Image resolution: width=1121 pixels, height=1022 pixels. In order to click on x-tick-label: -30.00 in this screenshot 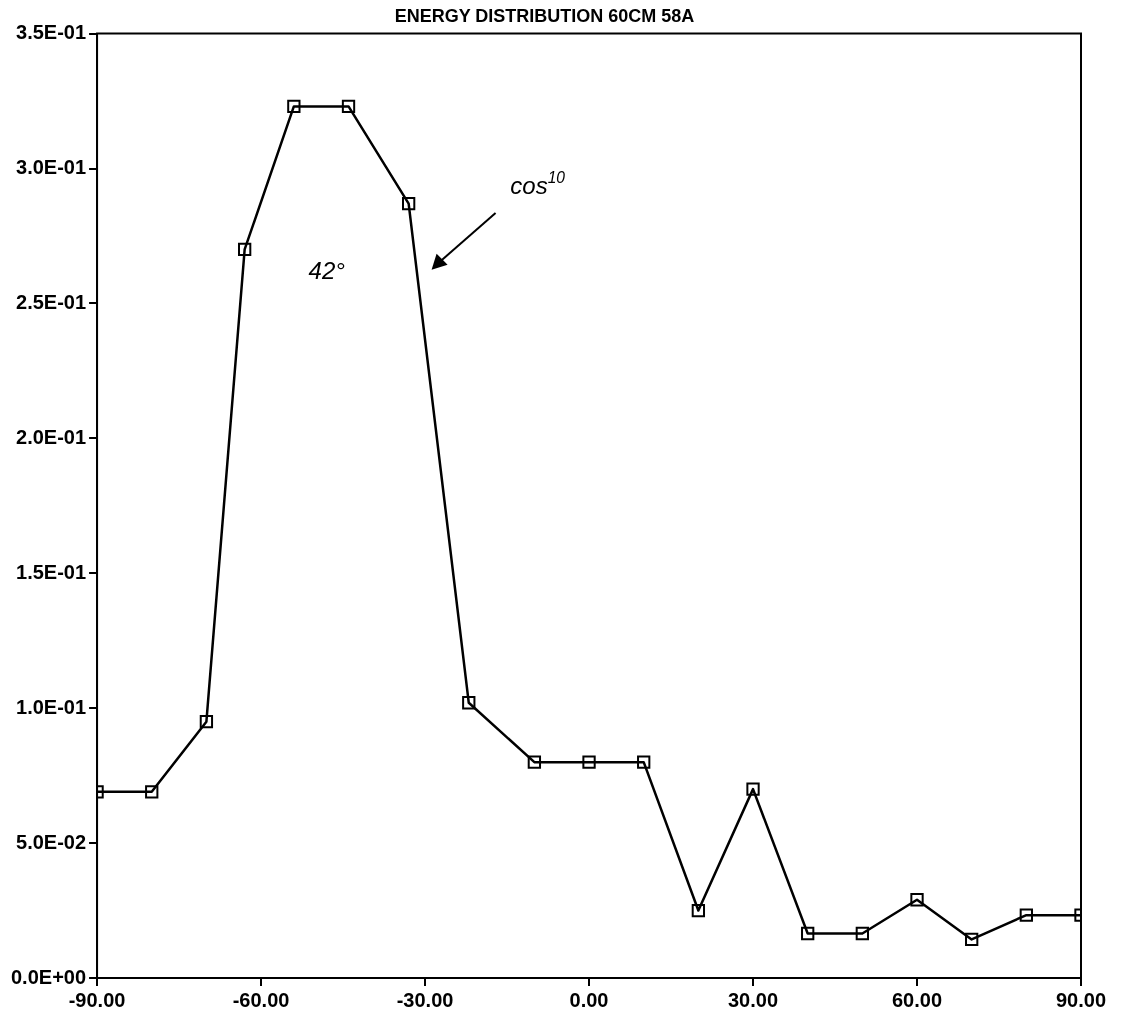, I will do `click(425, 999)`.